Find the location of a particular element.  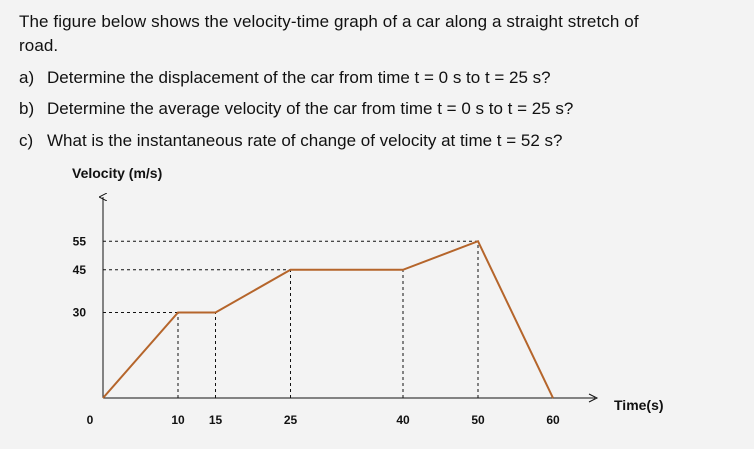

x-tick-label: 10 is located at coordinates (178, 420).